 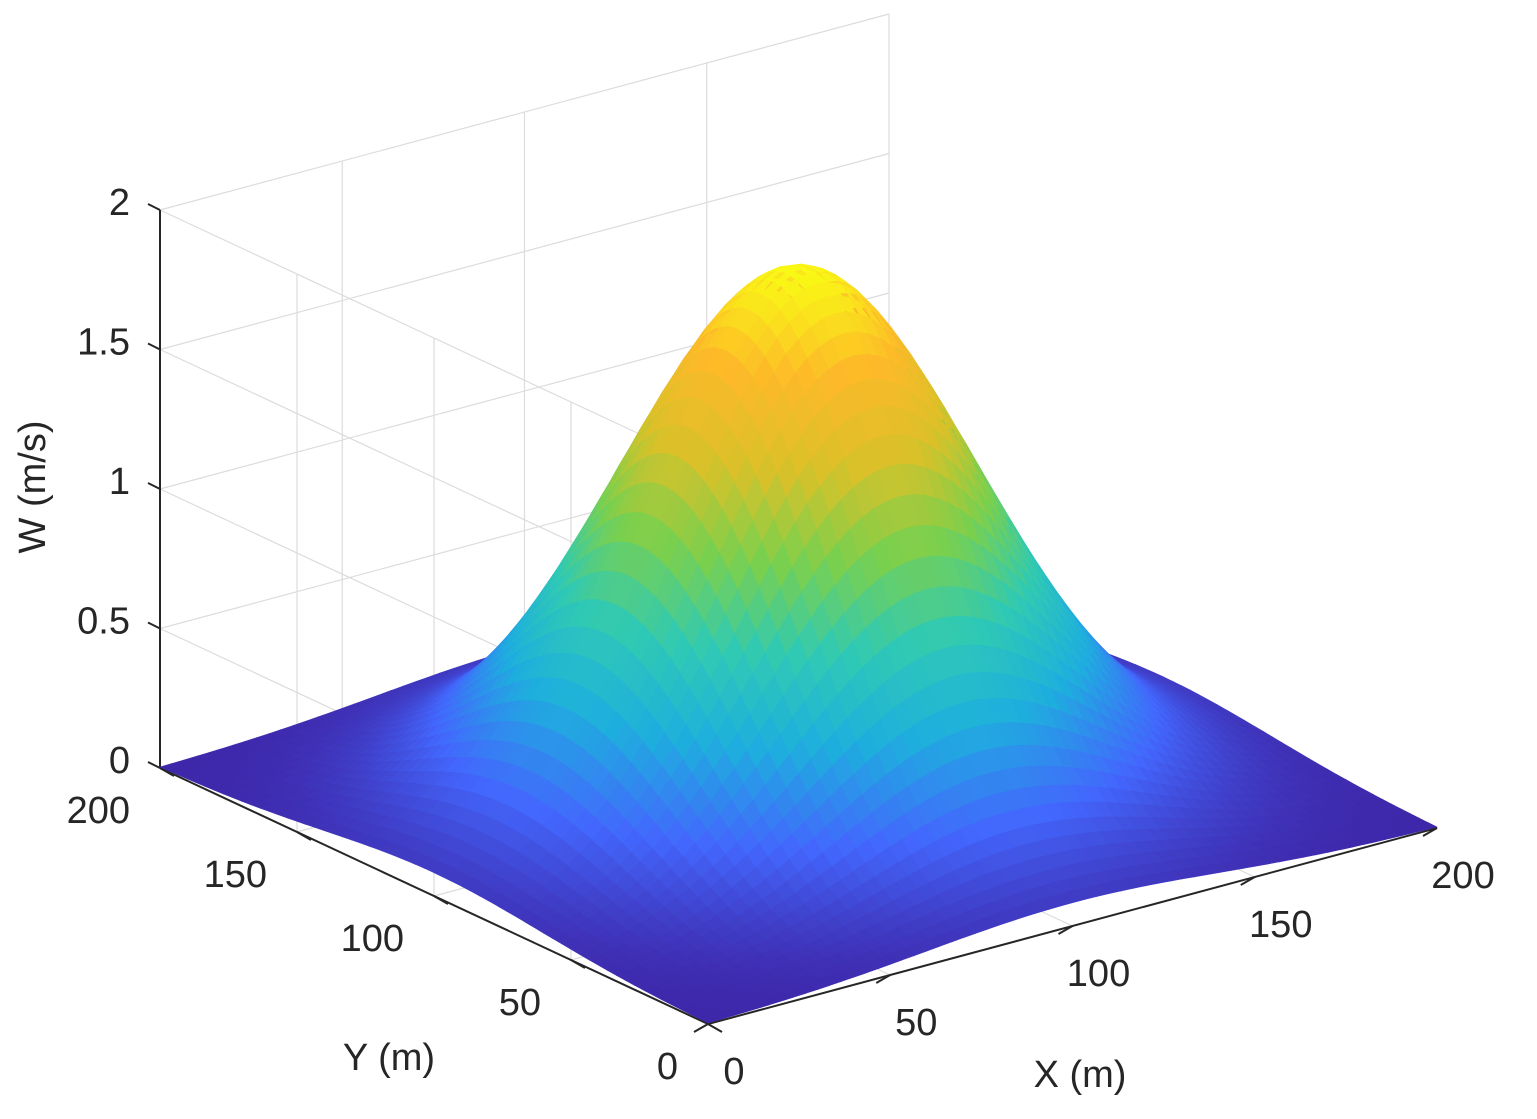 I want to click on x-axis-label: X (m), so click(x=1080, y=1075).